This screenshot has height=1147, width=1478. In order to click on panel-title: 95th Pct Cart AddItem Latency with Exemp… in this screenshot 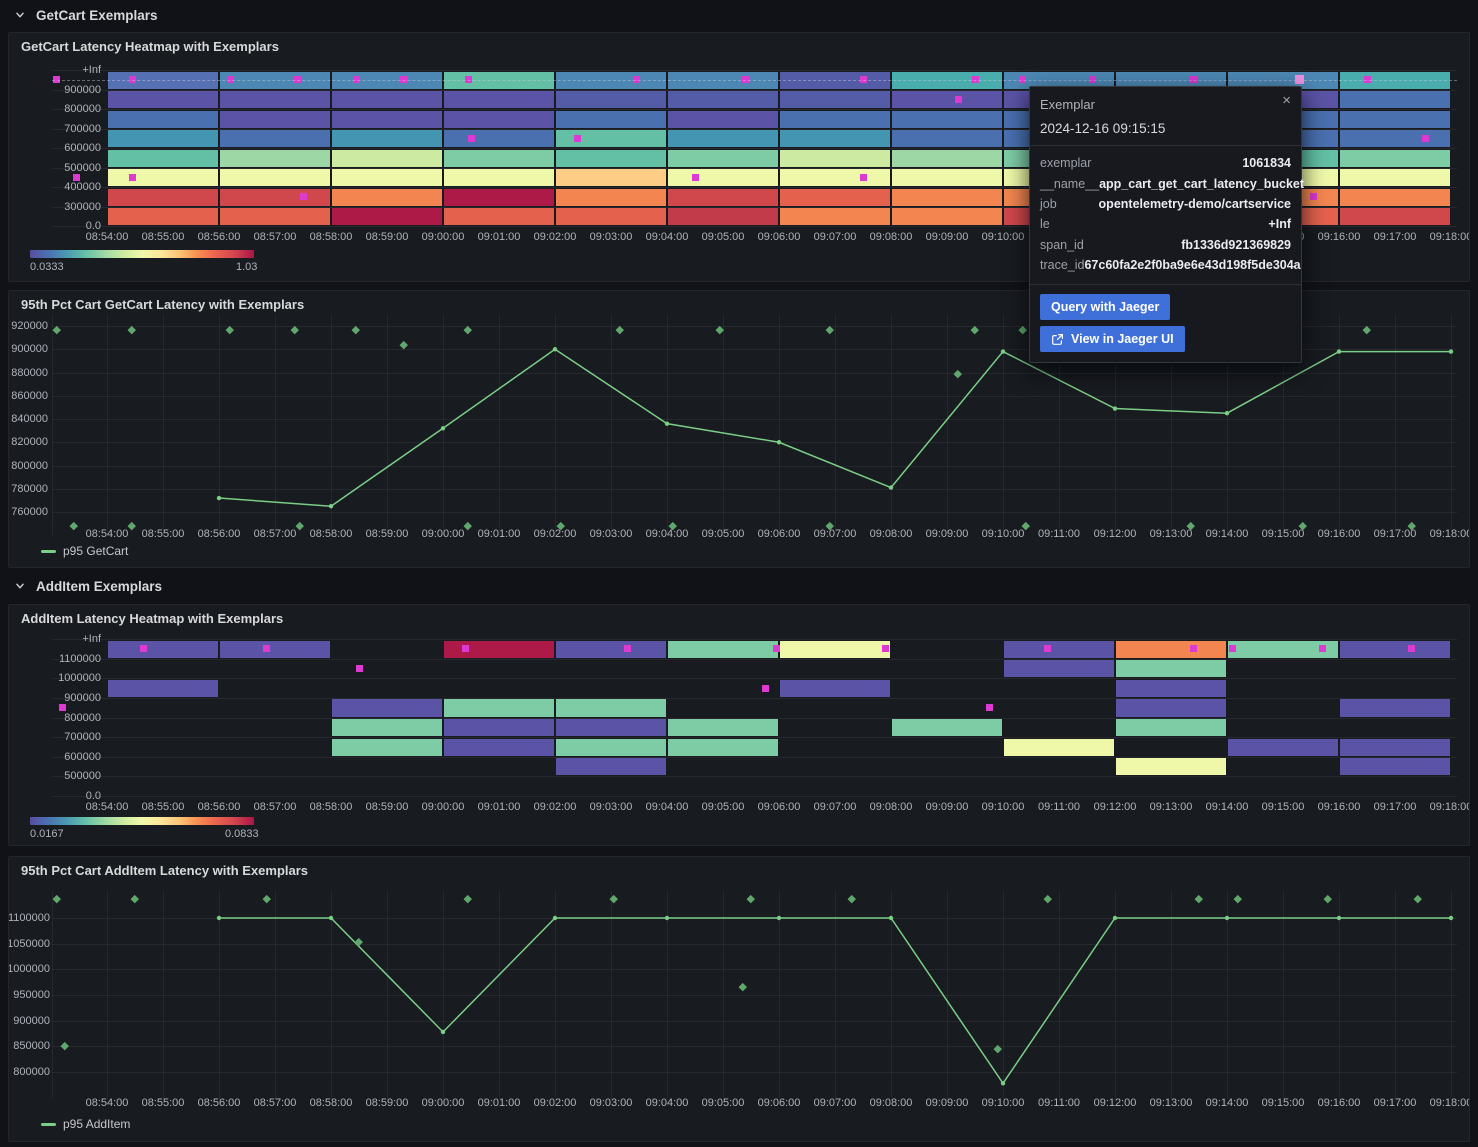, I will do `click(165, 870)`.